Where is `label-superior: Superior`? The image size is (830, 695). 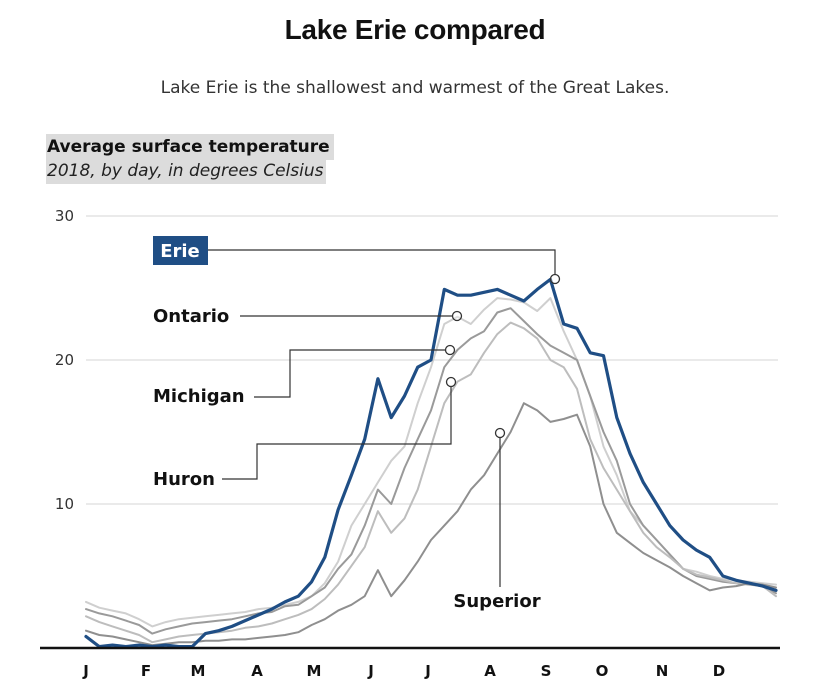
label-superior: Superior is located at coordinates (496, 601).